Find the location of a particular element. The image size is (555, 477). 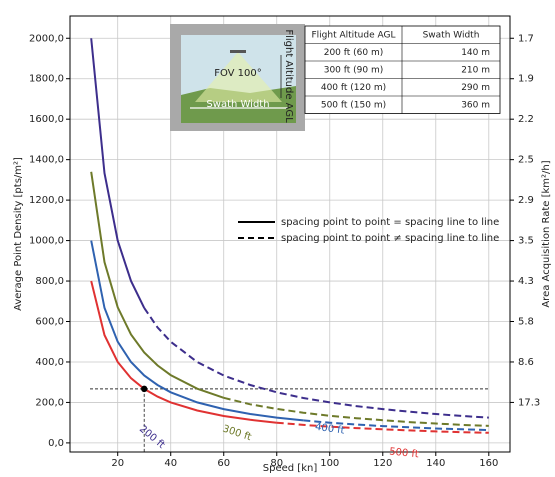

y2-tick-label: 2.9 is located at coordinates (526, 200).